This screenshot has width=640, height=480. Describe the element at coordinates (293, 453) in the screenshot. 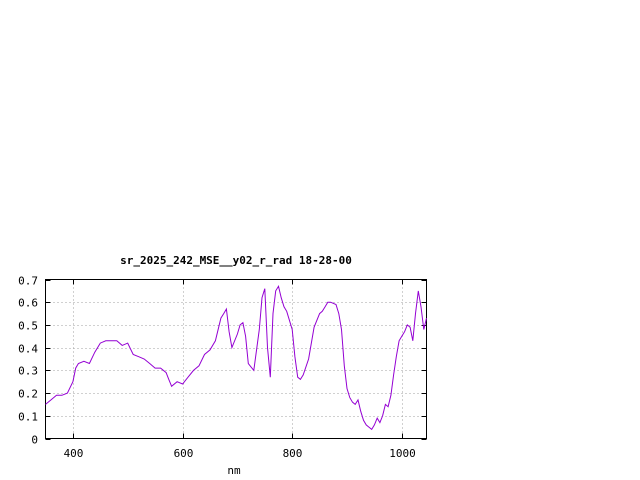

I see `x-tick-label: 800` at that location.